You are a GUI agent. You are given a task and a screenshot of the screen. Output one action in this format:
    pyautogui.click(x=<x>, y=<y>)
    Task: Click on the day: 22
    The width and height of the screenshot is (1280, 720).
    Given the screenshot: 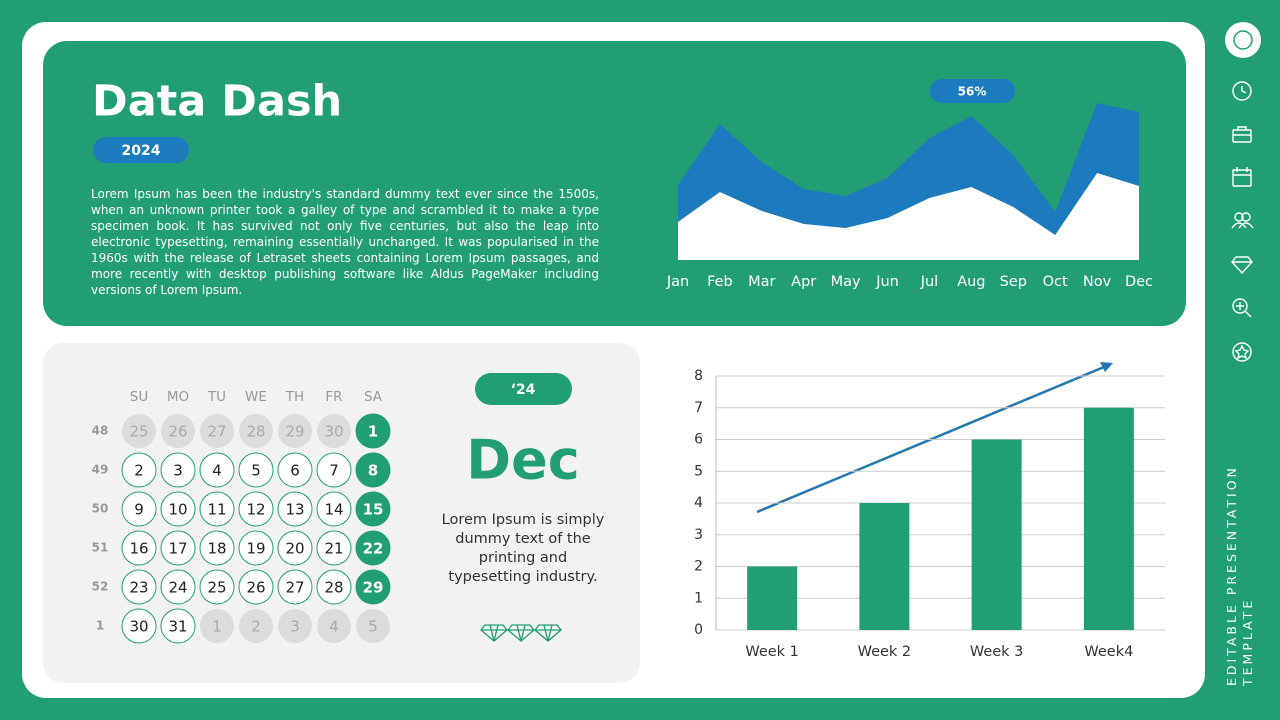 What is the action you would take?
    pyautogui.click(x=373, y=549)
    